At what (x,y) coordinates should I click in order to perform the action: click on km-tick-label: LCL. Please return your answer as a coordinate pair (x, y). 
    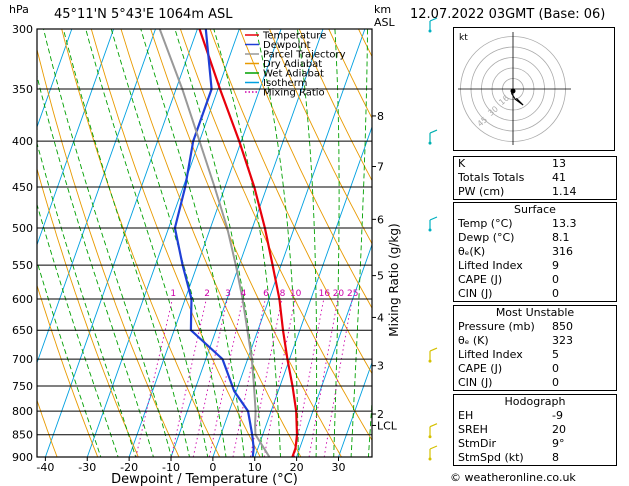
    Looking at the image, I should click on (387, 425).